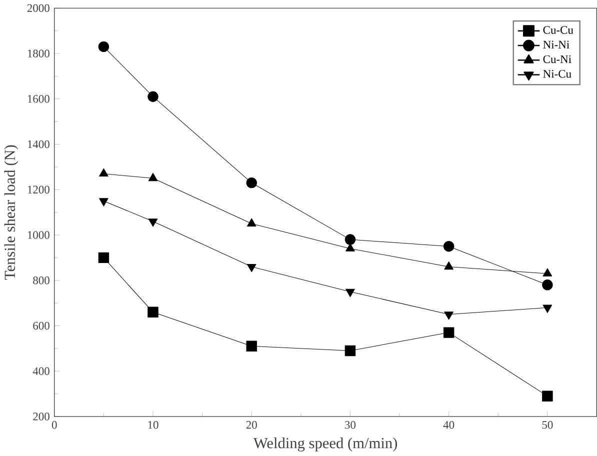  What do you see at coordinates (547, 425) in the screenshot?
I see `x-tick-label: 50` at bounding box center [547, 425].